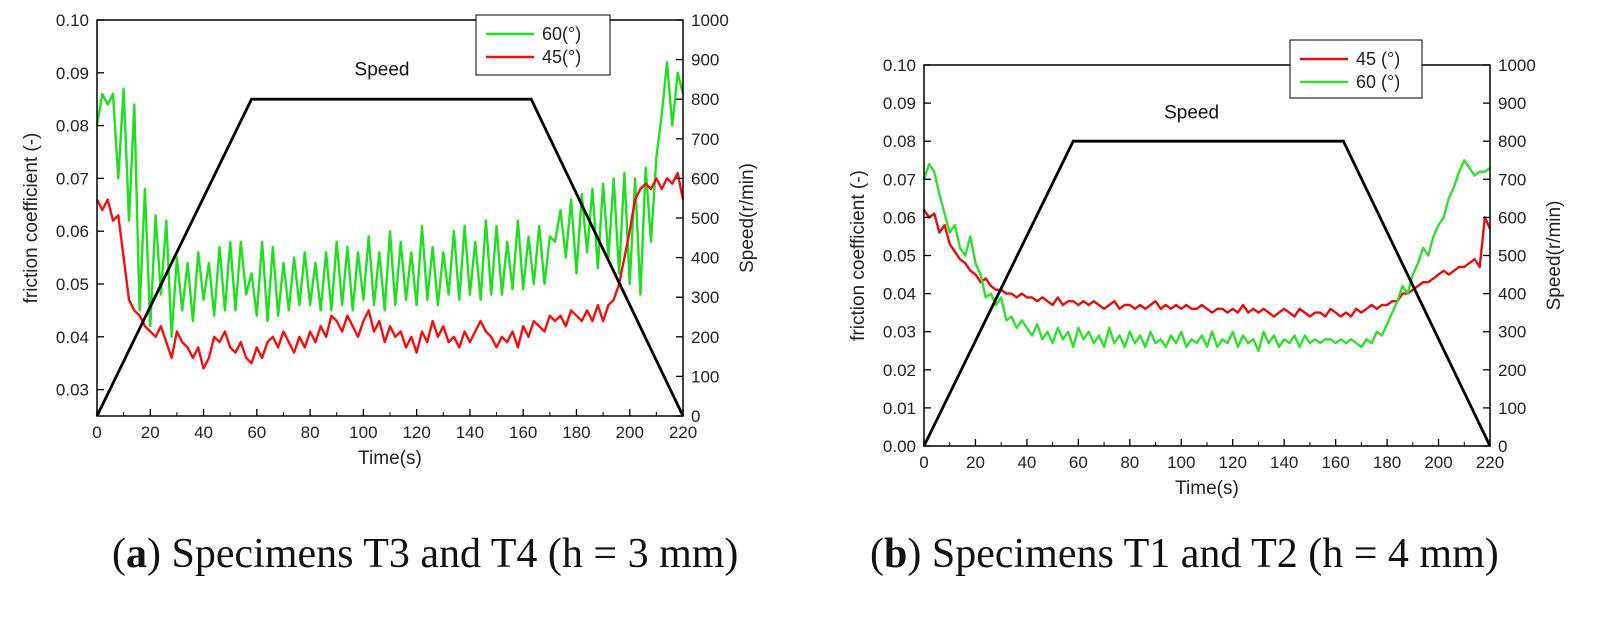  What do you see at coordinates (561, 34) in the screenshot?
I see `legend-entry: 60(°)` at bounding box center [561, 34].